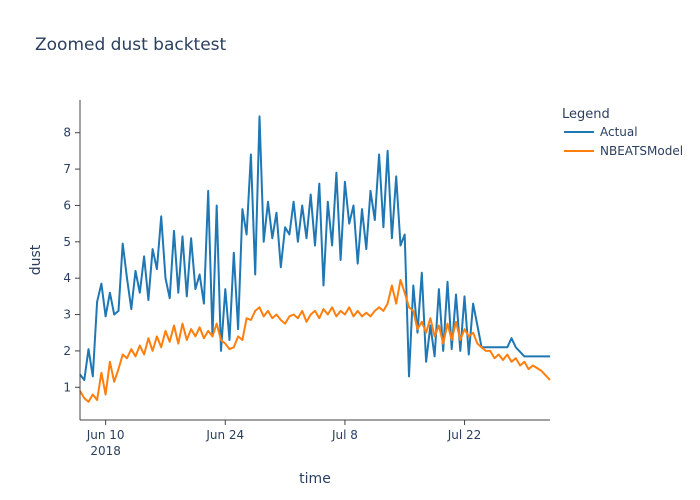 This screenshot has width=700, height=500. What do you see at coordinates (67, 169) in the screenshot?
I see `y-tick-label: 7` at bounding box center [67, 169].